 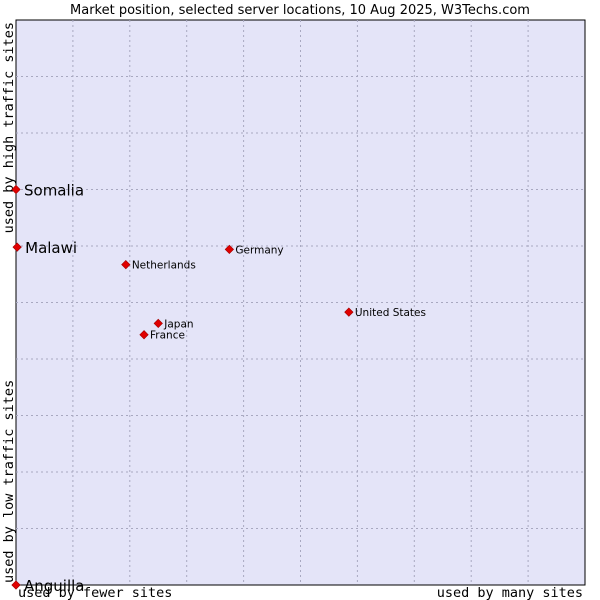 What do you see at coordinates (390, 313) in the screenshot?
I see `point-label-united-states: United States` at bounding box center [390, 313].